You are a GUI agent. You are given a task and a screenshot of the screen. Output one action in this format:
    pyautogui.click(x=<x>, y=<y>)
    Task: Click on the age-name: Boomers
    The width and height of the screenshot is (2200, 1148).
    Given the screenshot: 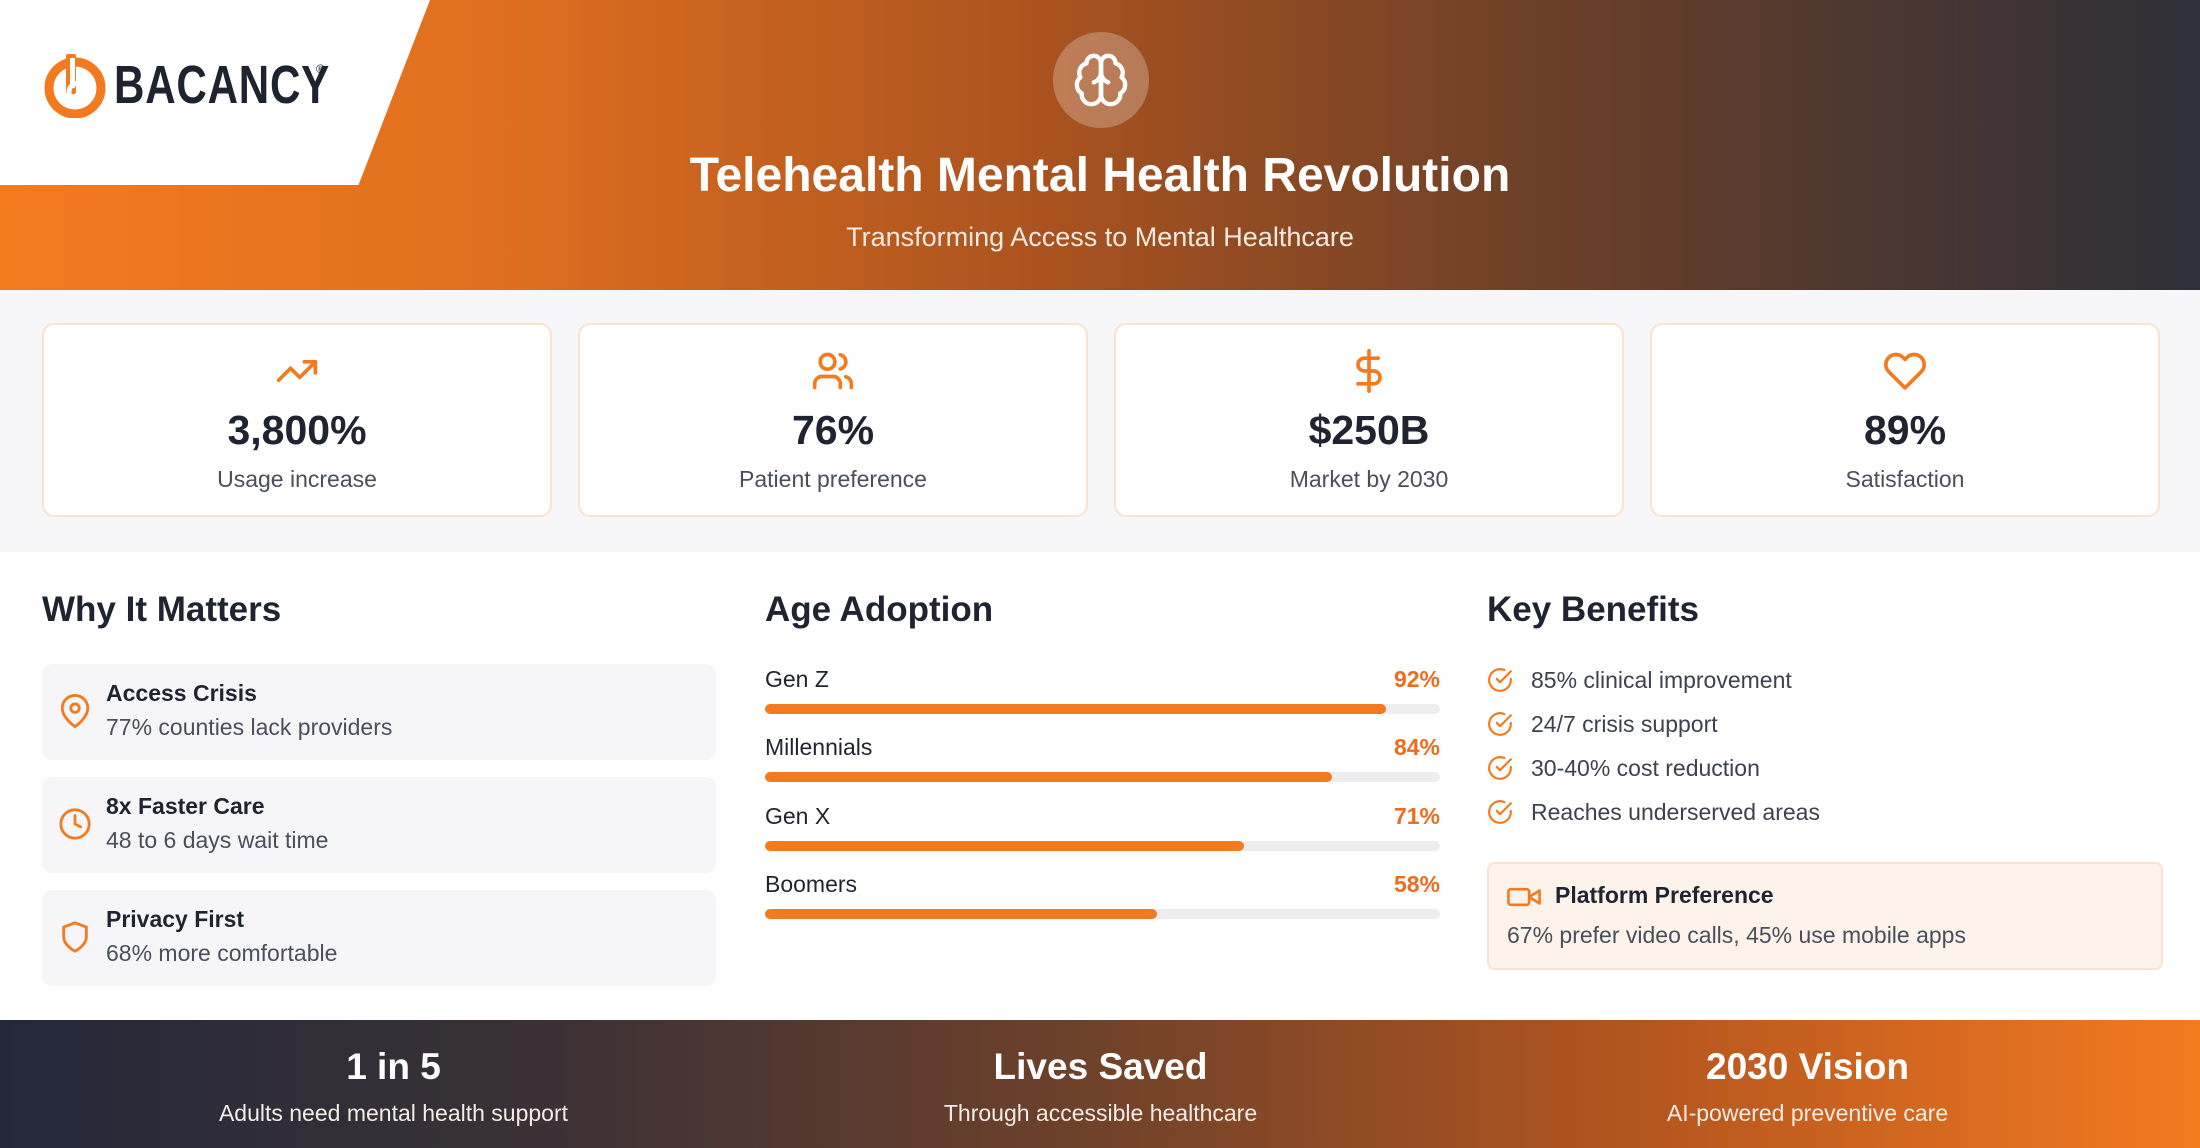 What is the action you would take?
    pyautogui.click(x=811, y=884)
    